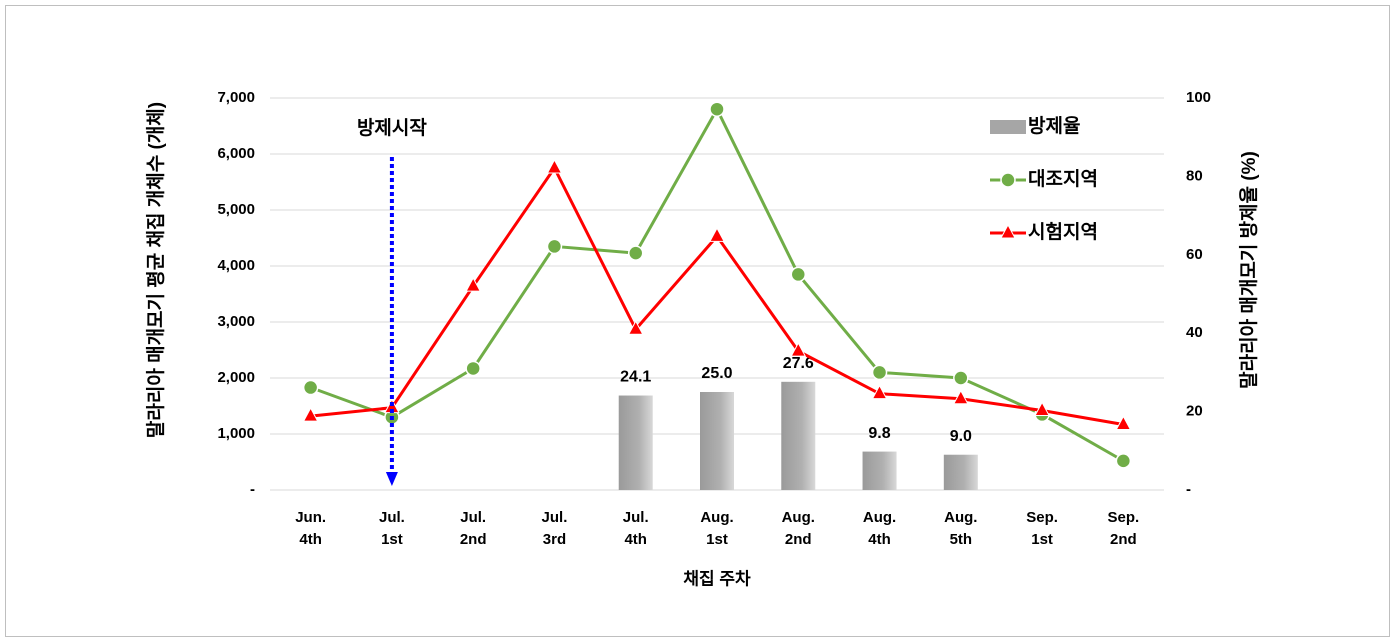  I want to click on legend-swatch, so click(1008, 127).